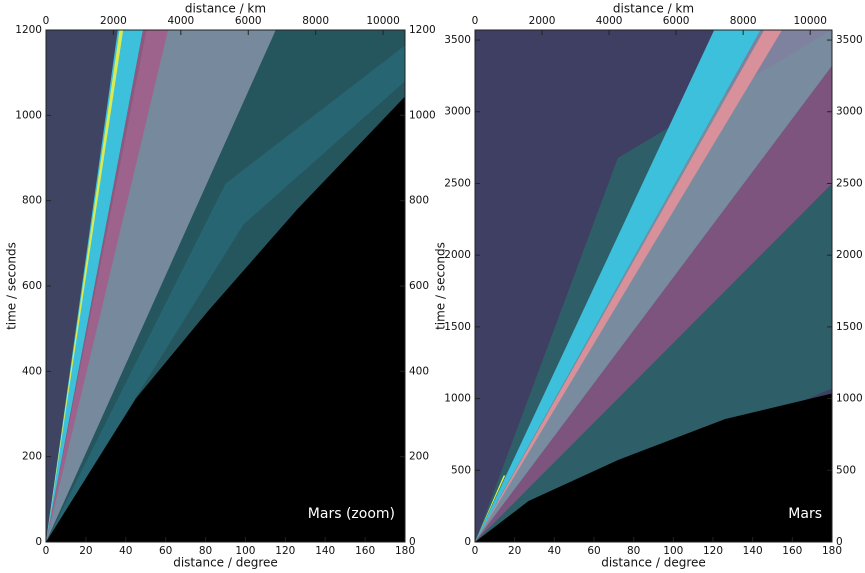 The image size is (865, 573). Describe the element at coordinates (457, 40) in the screenshot. I see `y-tick-label: 3500` at that location.